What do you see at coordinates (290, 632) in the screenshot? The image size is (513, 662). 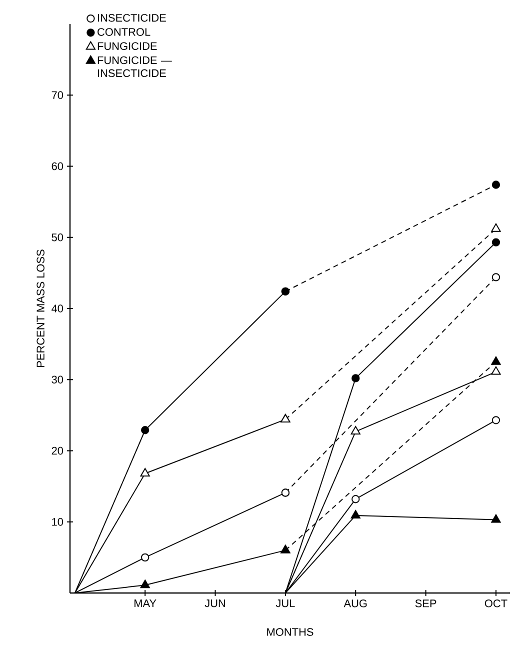 I see `x-axis-title: MONTHS` at bounding box center [290, 632].